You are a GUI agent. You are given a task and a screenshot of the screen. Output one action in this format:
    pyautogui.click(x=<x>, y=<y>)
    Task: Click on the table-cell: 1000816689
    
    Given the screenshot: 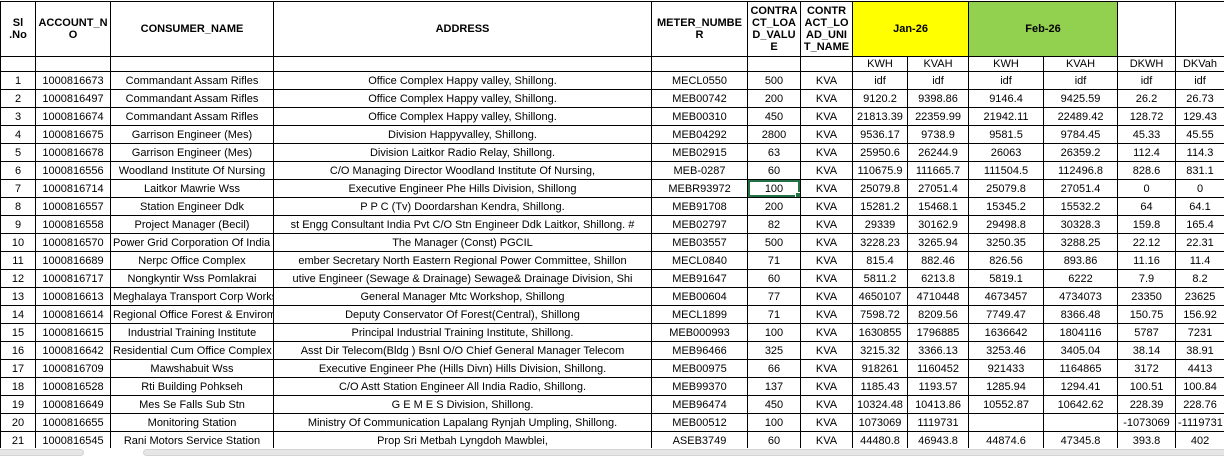 What is the action you would take?
    pyautogui.click(x=73, y=260)
    